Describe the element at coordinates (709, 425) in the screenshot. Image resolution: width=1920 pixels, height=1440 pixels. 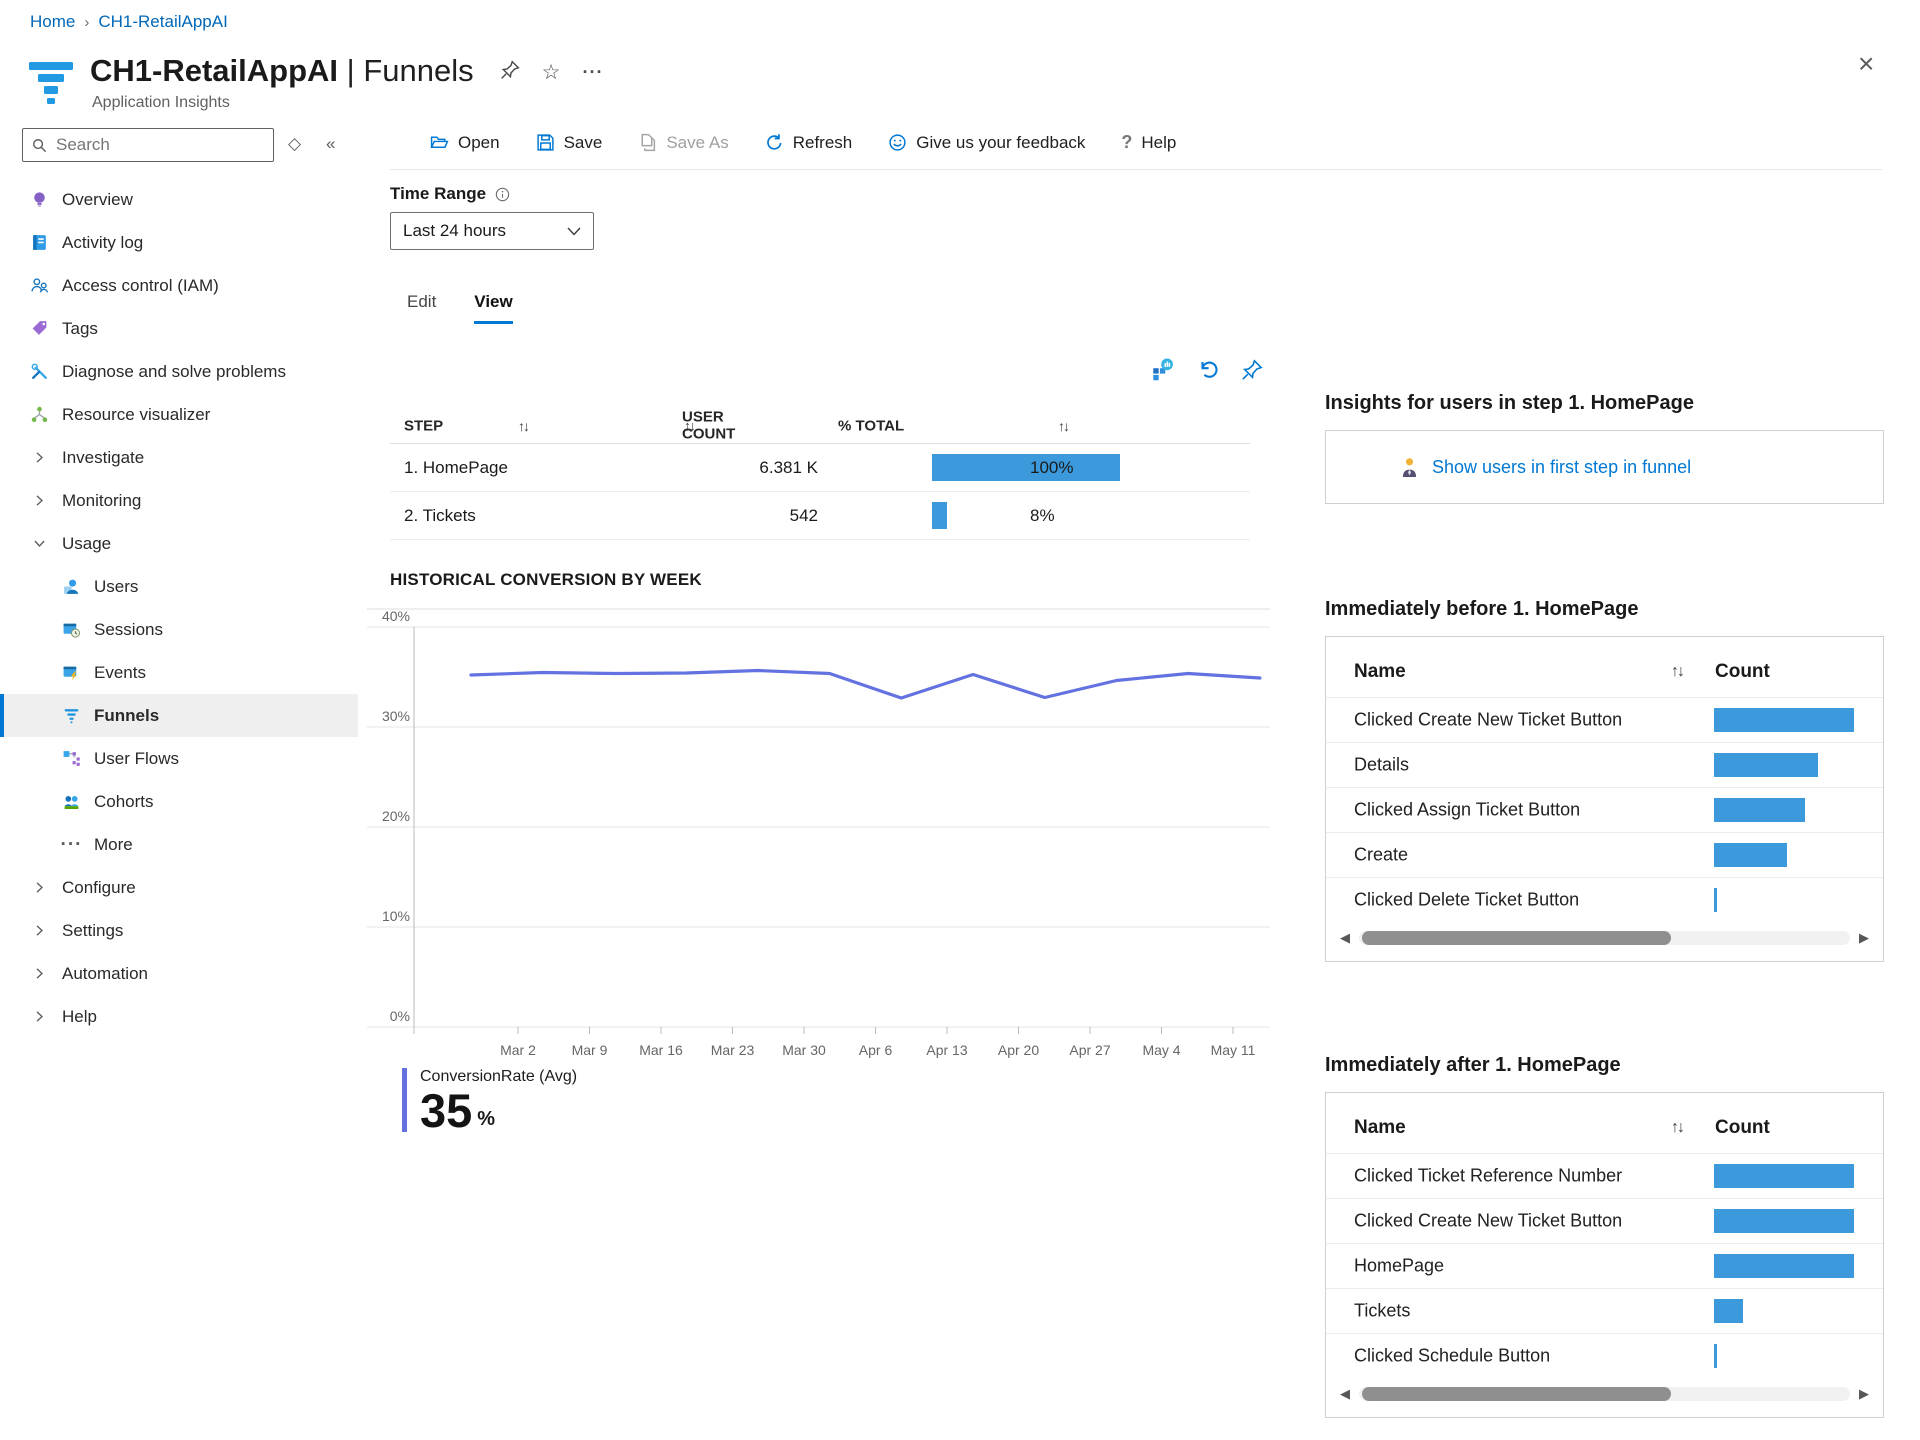
I see `column-user-count: USER COUNT ↑↓` at that location.